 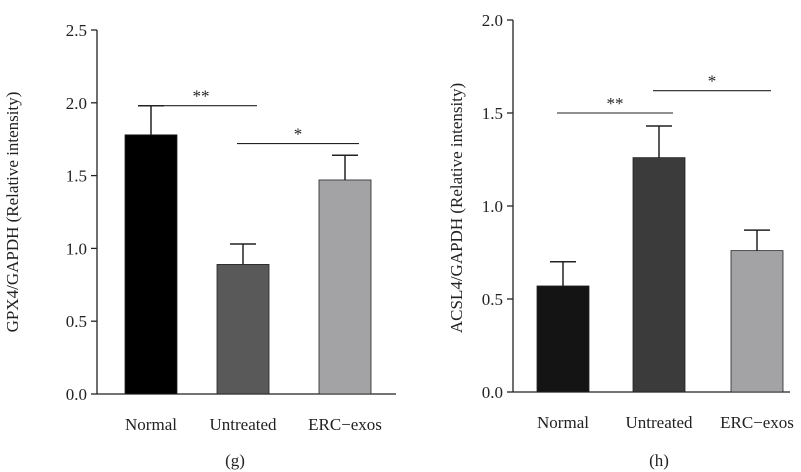 I want to click on y-tick-label-g: 1.5, so click(x=76, y=176).